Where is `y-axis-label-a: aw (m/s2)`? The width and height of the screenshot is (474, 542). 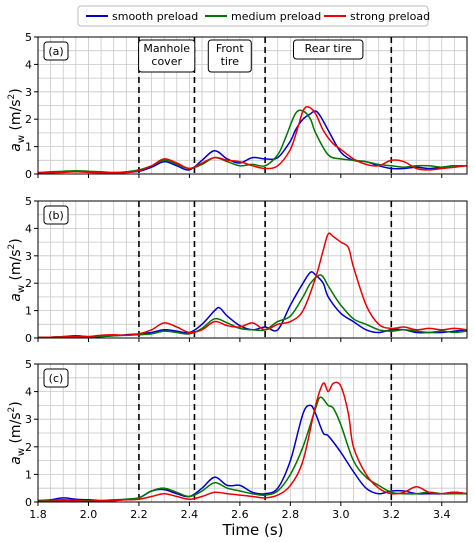 y-axis-label-a: aw (m/s2) is located at coordinates (17, 120).